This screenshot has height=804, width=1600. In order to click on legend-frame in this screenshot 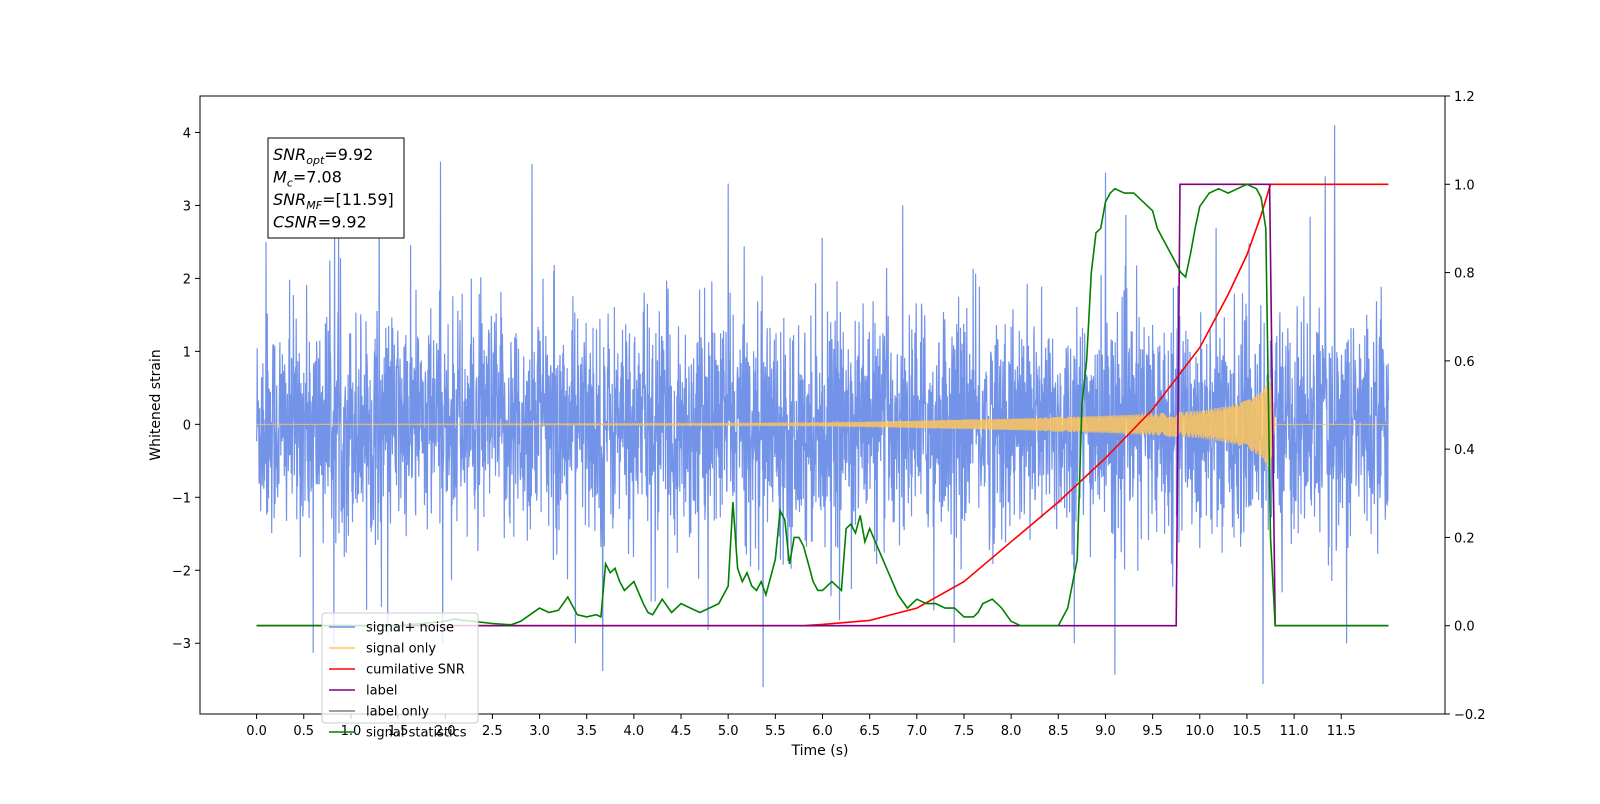, I will do `click(400, 668)`.